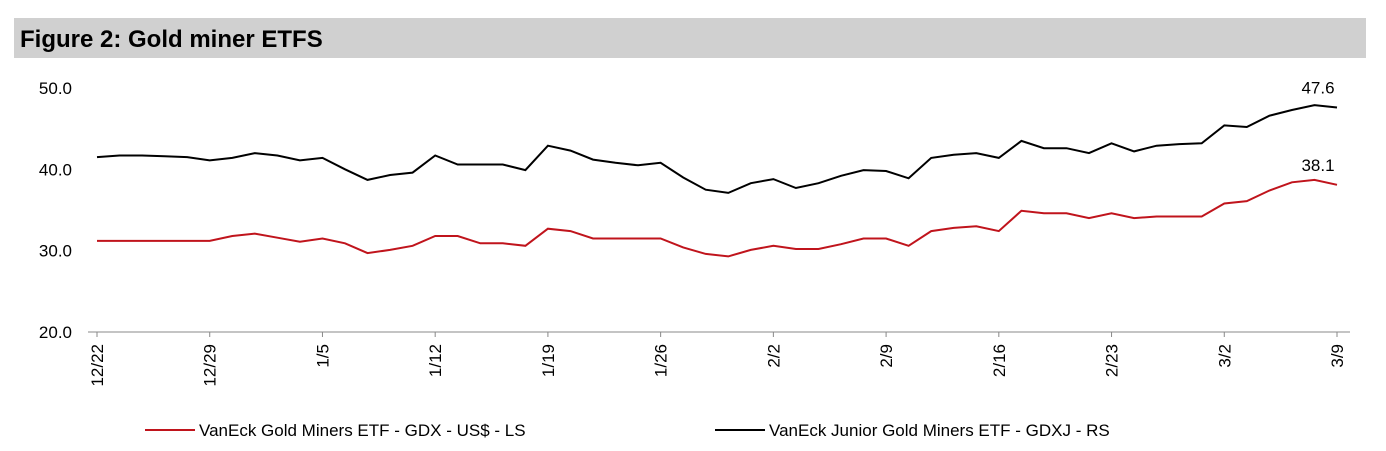  What do you see at coordinates (435, 360) in the screenshot?
I see `x-tick-label: 1/12` at bounding box center [435, 360].